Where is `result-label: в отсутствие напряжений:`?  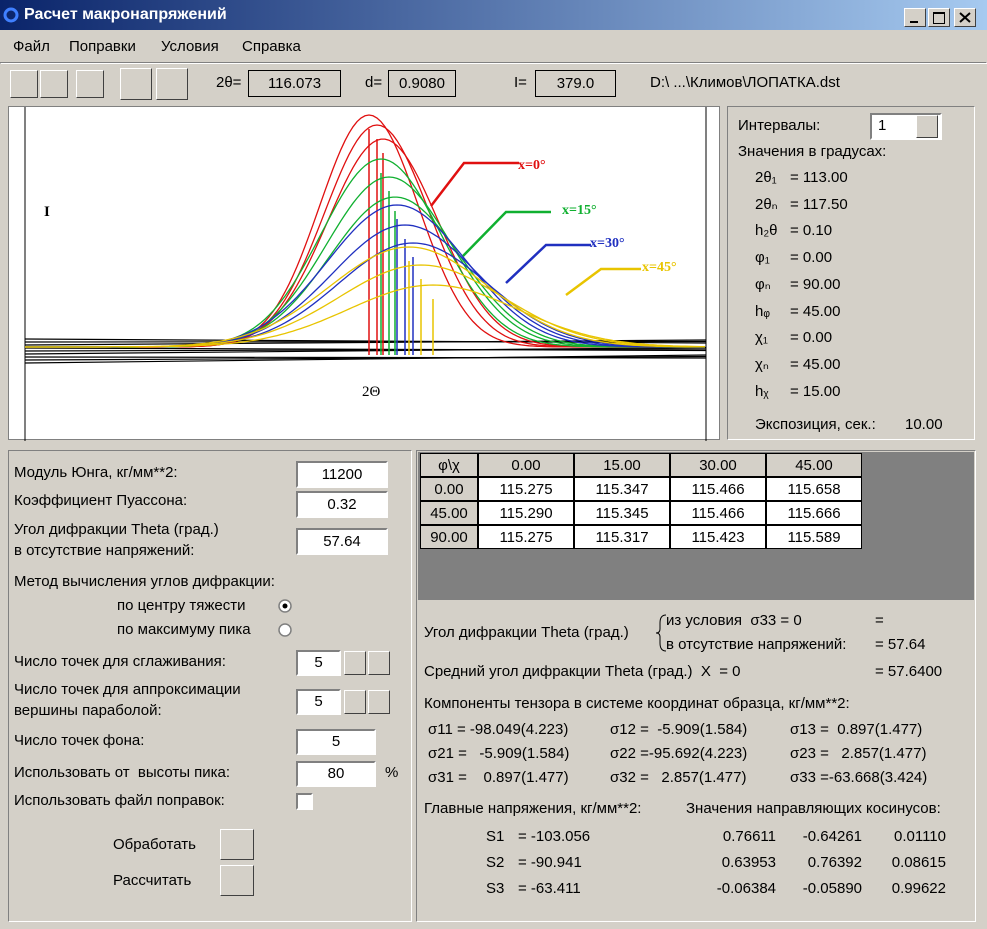
result-label: в отсутствие напряжений: is located at coordinates (756, 644).